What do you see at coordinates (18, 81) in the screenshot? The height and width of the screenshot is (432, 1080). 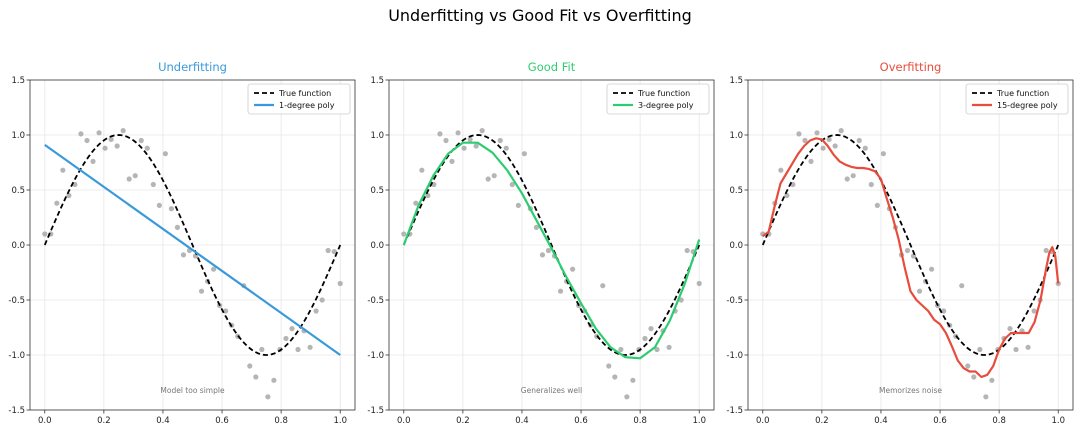 I see `y-tick-label: 1.5` at bounding box center [18, 81].